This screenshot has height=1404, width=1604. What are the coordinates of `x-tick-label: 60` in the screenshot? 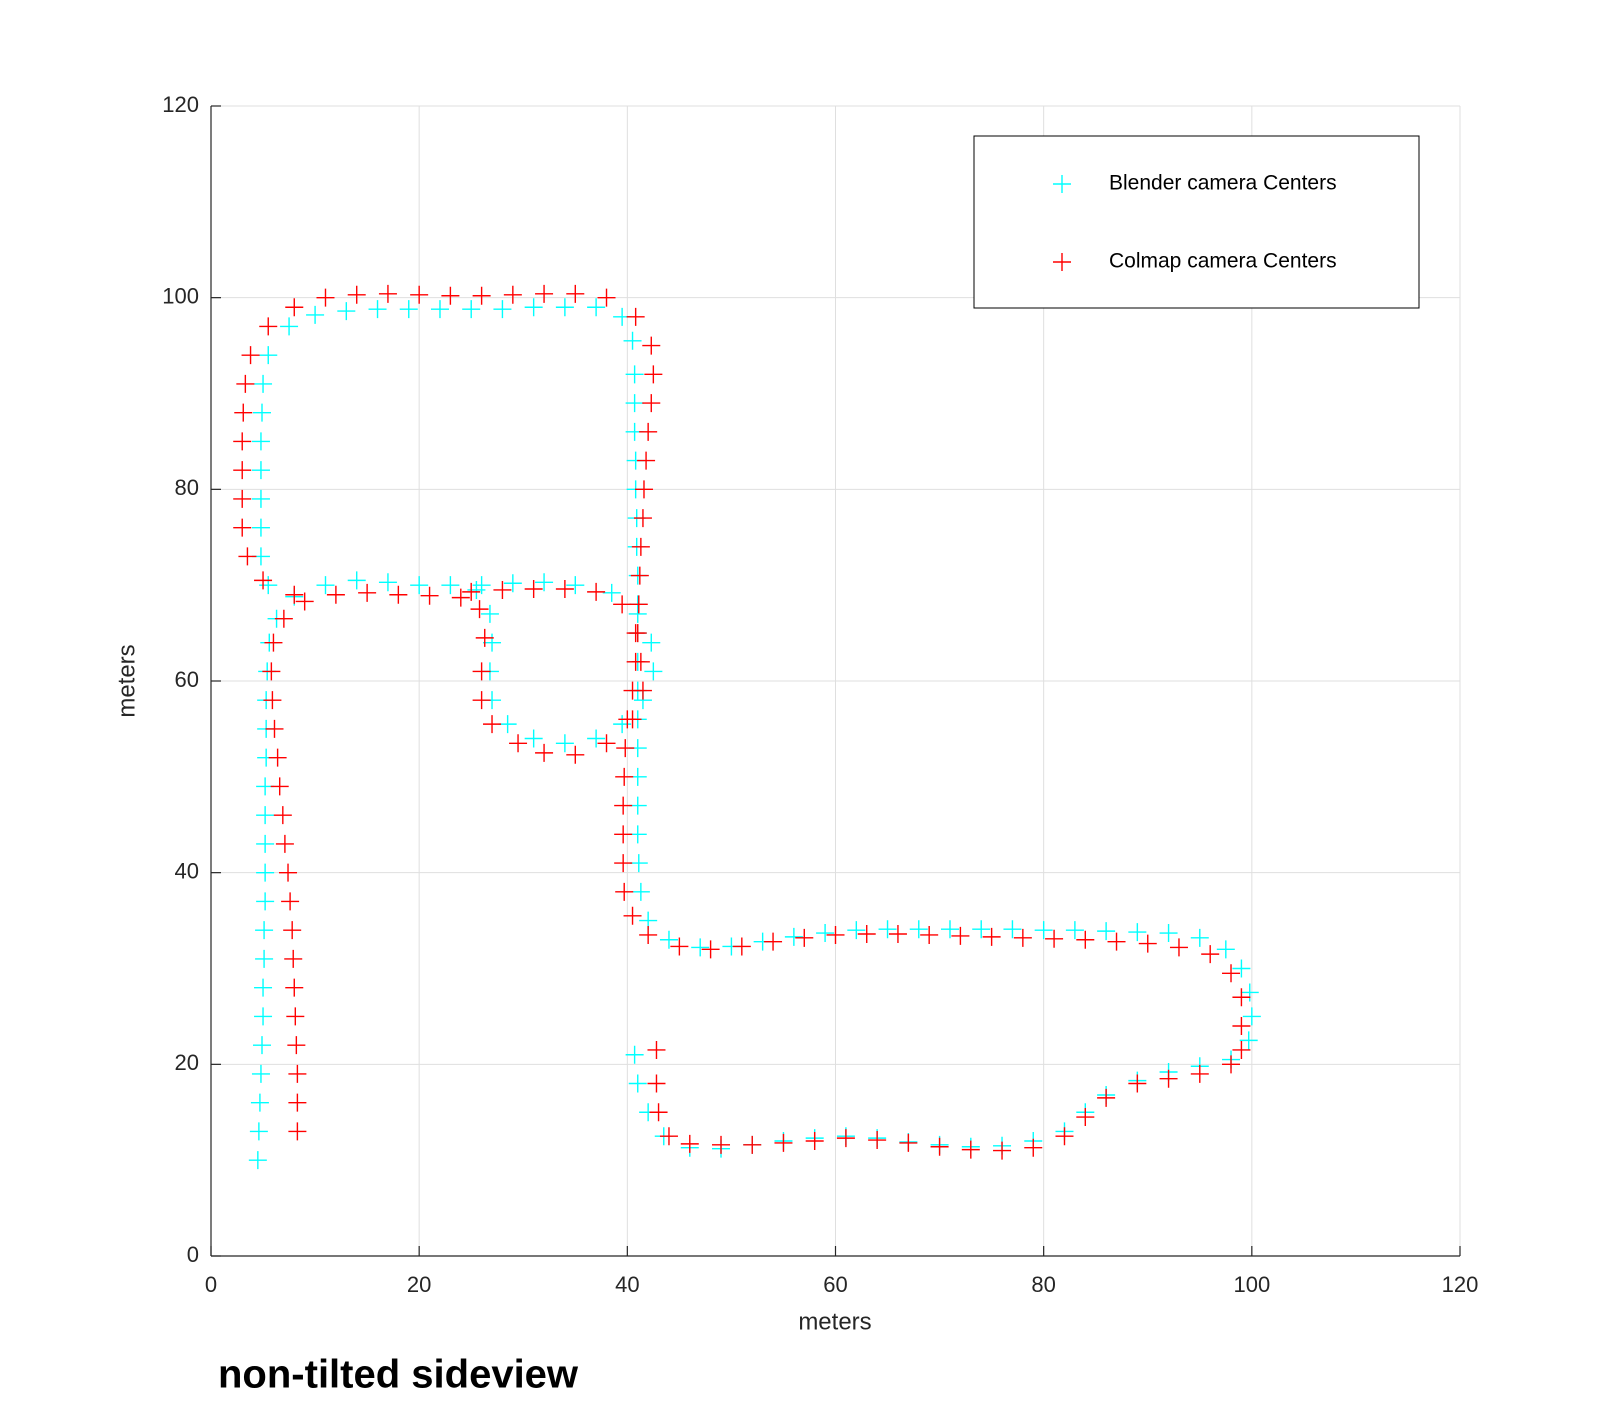 It's located at (835, 1284).